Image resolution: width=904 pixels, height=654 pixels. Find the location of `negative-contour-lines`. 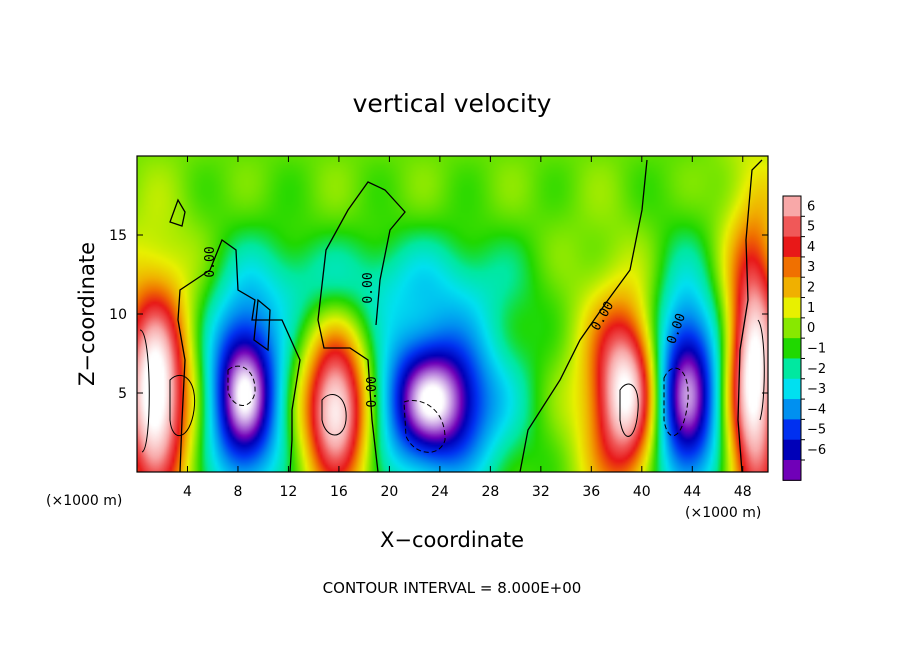

negative-contour-lines is located at coordinates (458, 409).